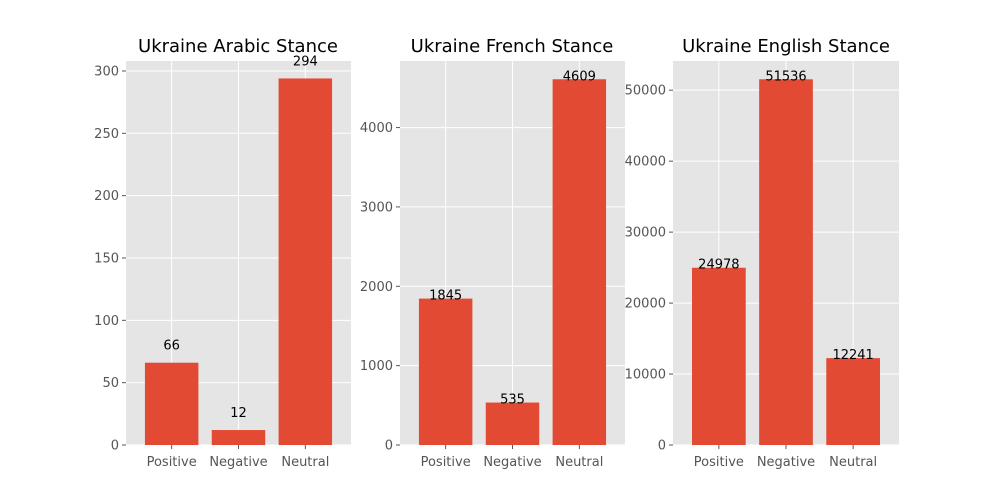 This screenshot has width=1000, height=500. What do you see at coordinates (645, 162) in the screenshot?
I see `y-tick-label: 40000` at bounding box center [645, 162].